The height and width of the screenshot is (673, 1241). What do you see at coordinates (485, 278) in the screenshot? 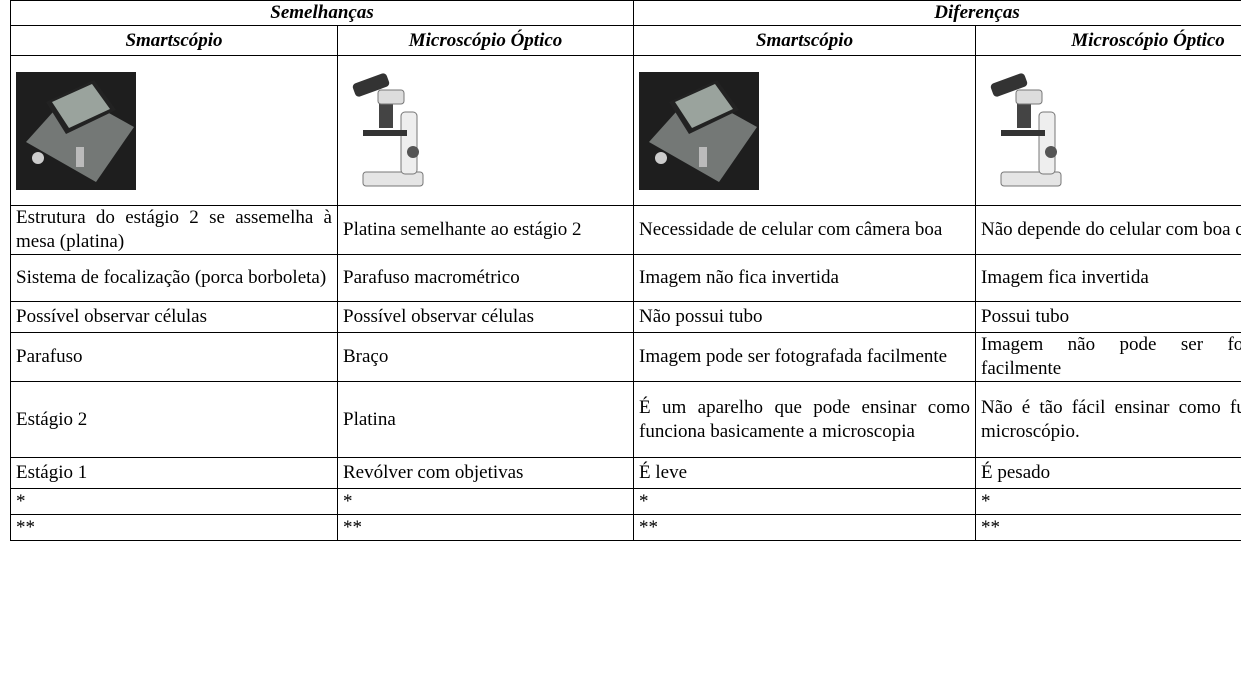
I see `table-cell: Parafuso macrométrico` at bounding box center [485, 278].